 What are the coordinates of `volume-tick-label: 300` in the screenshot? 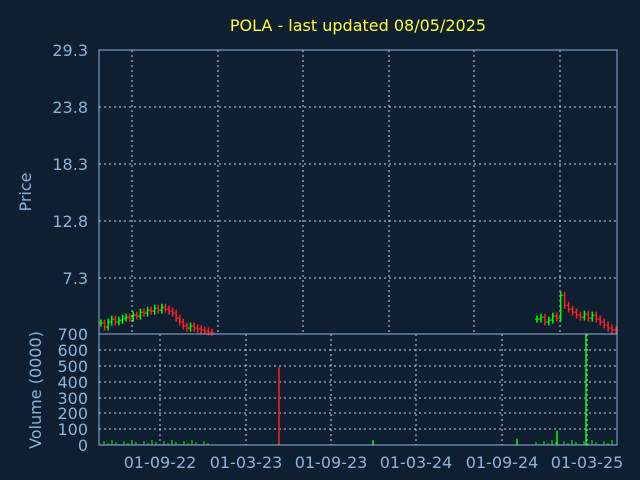 It's located at (72, 398).